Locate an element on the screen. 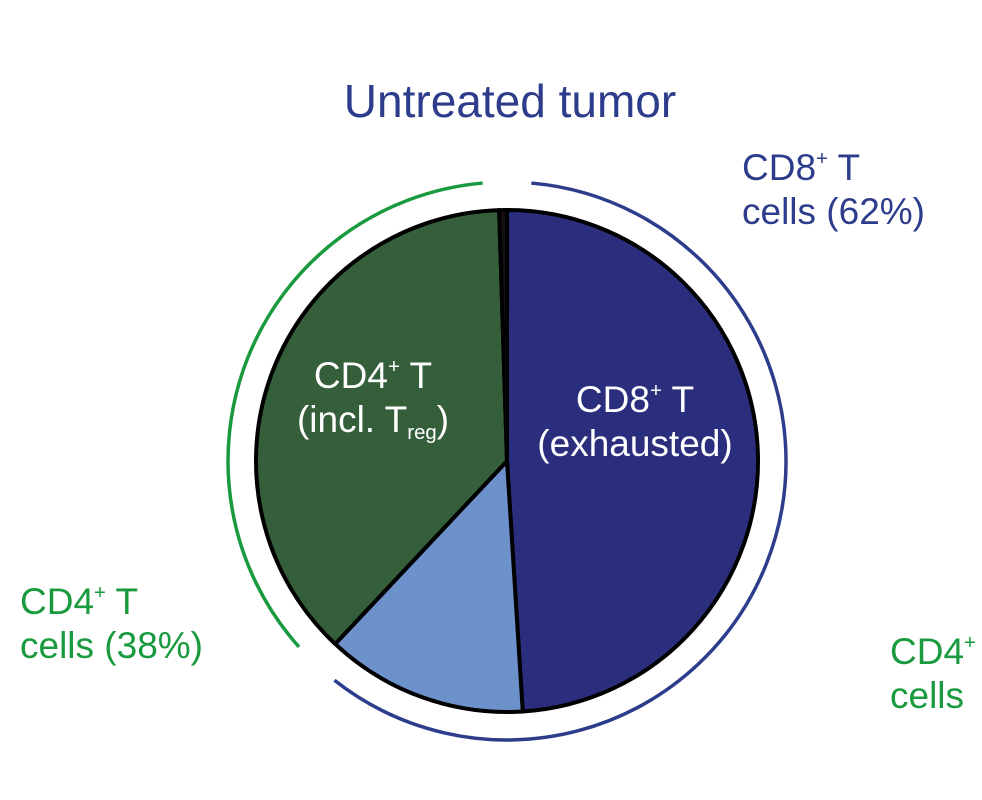 This screenshot has width=982, height=800. cd4-slice-label: CD4+ T (incl. Treg) is located at coordinates (373, 400).